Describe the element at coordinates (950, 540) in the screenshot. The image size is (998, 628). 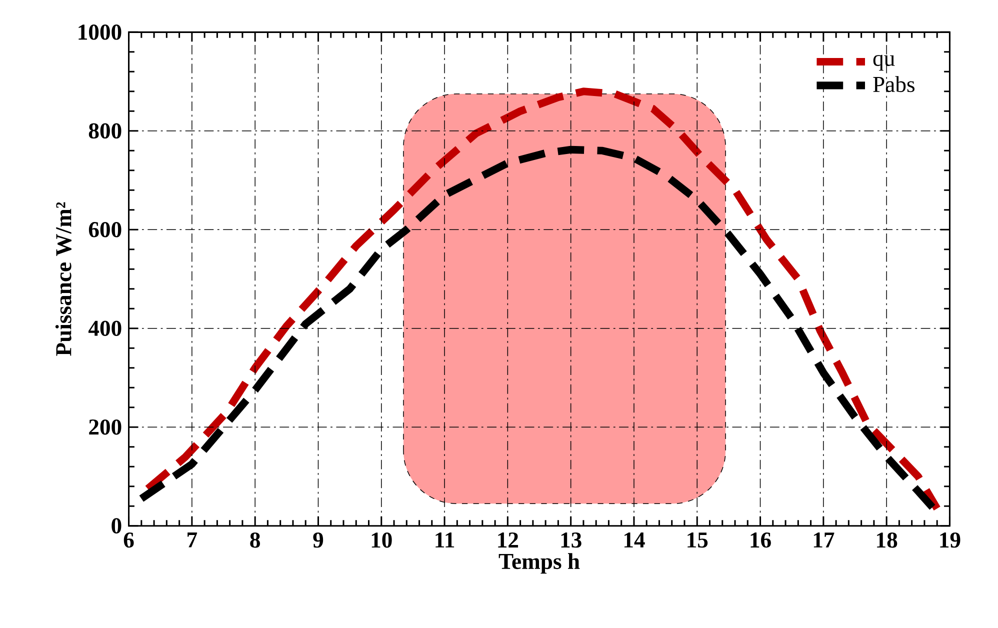
I see `x-tick-label: 19` at that location.